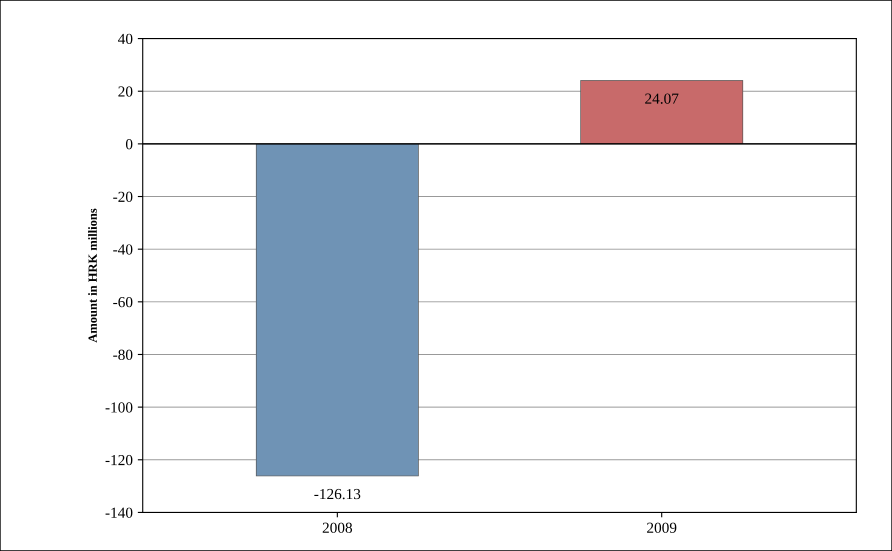 The width and height of the screenshot is (892, 551). I want to click on y-tick-label: 0, so click(129, 144).